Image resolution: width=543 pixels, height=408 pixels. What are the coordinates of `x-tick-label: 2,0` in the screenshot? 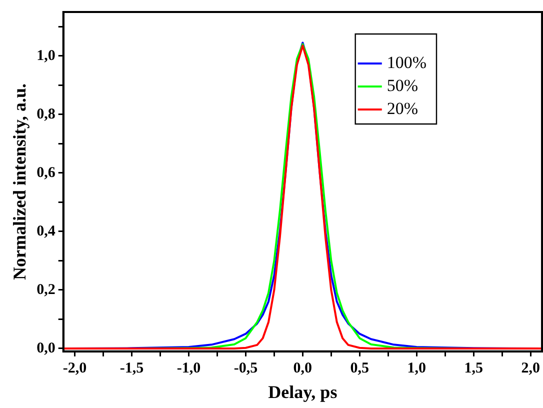 It's located at (530, 368).